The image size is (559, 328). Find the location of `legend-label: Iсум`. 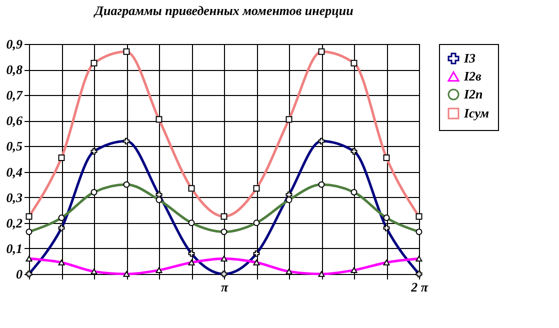

legend-label: Iсум is located at coordinates (476, 113).